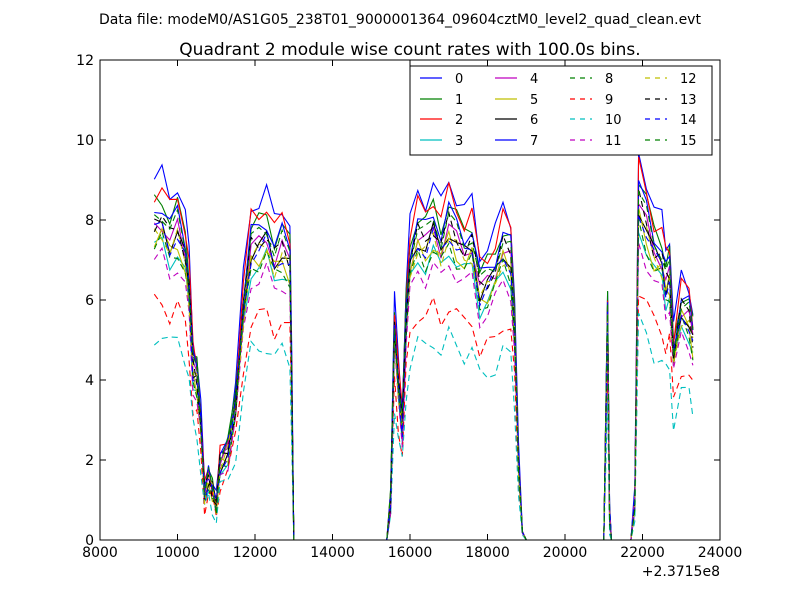  I want to click on y-tick-label: 10, so click(85, 141).